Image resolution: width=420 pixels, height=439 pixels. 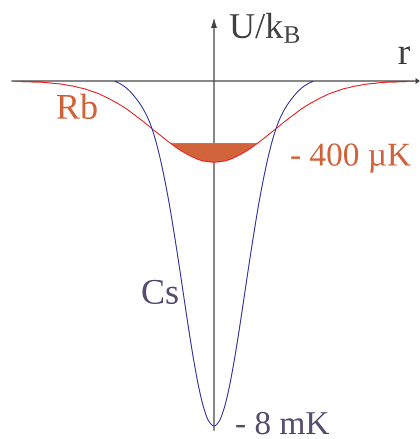 What do you see at coordinates (351, 158) in the screenshot?
I see `annotation: - 400 µK` at bounding box center [351, 158].